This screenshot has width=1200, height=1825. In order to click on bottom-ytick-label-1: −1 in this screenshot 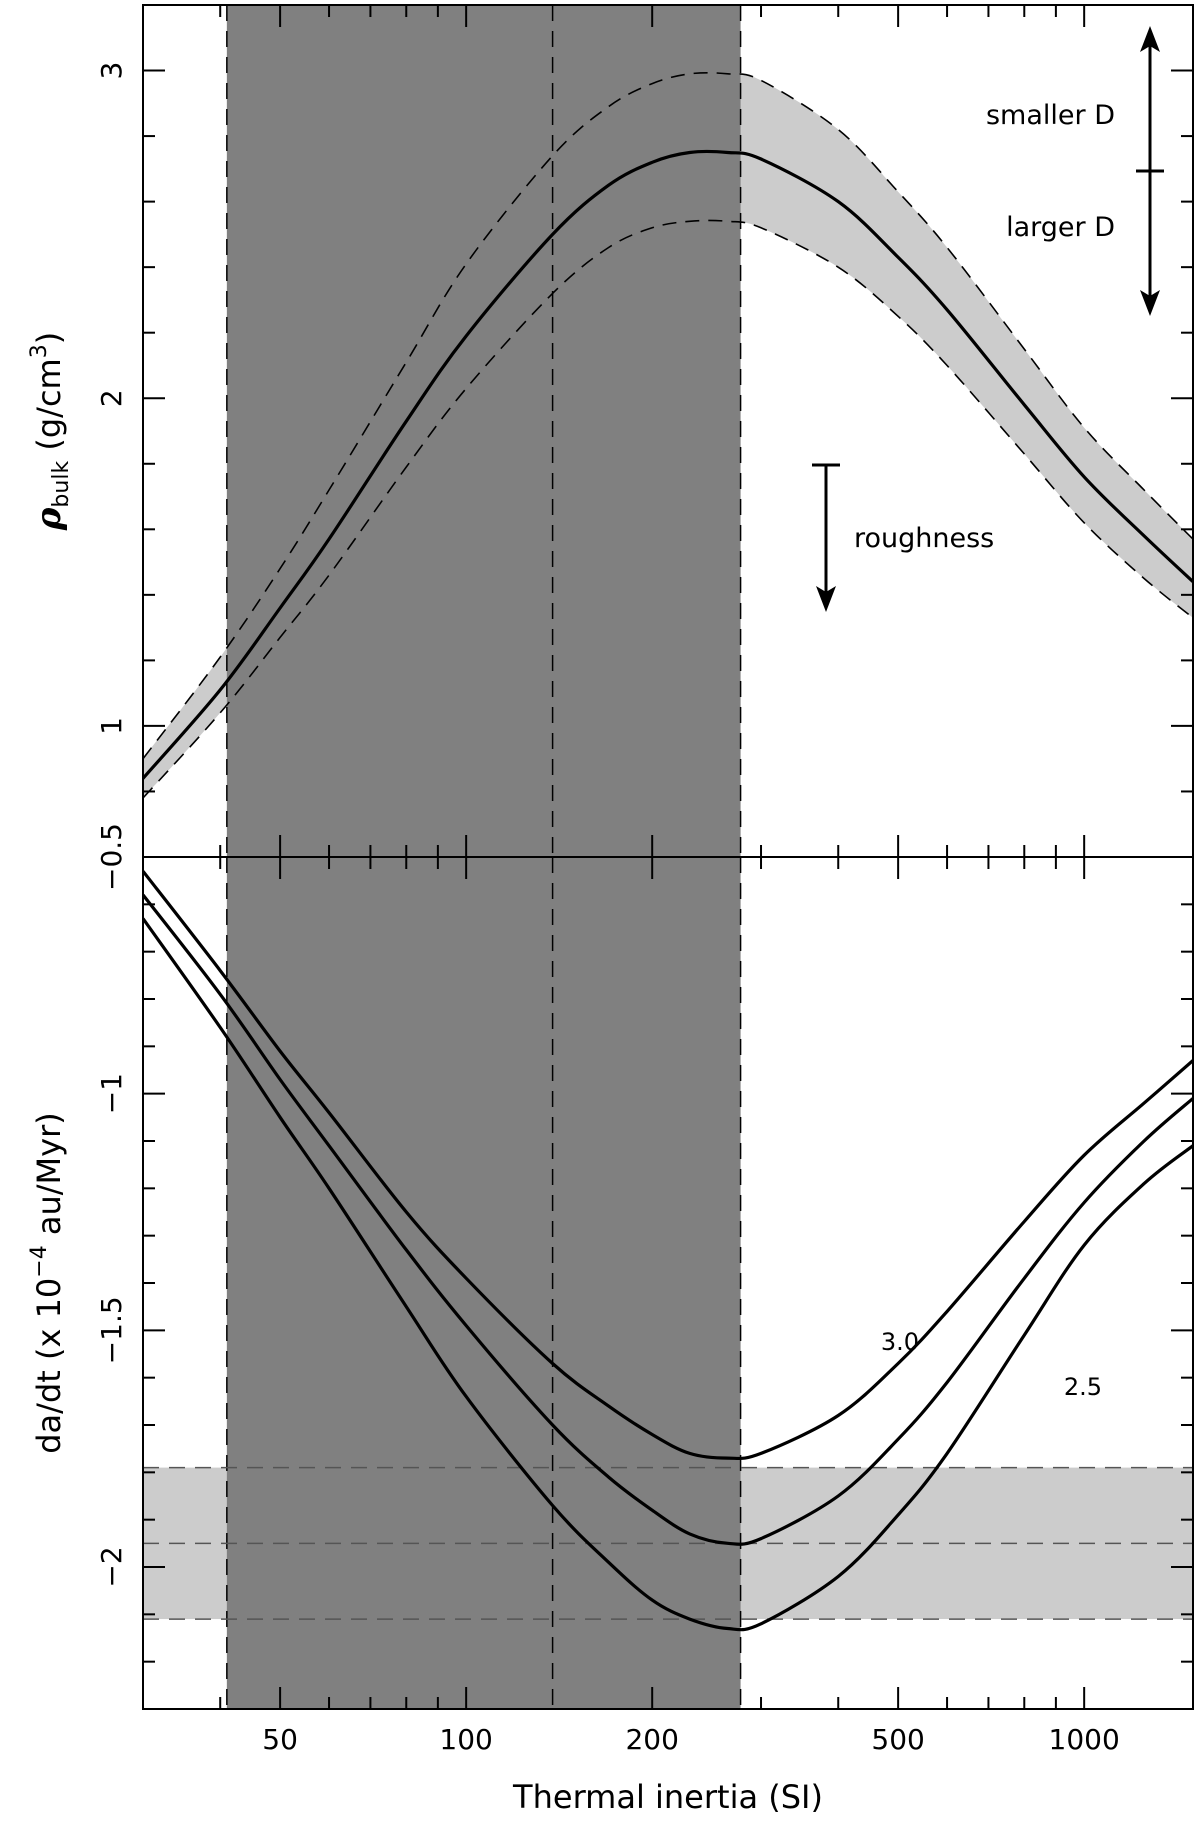, I will do `click(111, 1093)`.